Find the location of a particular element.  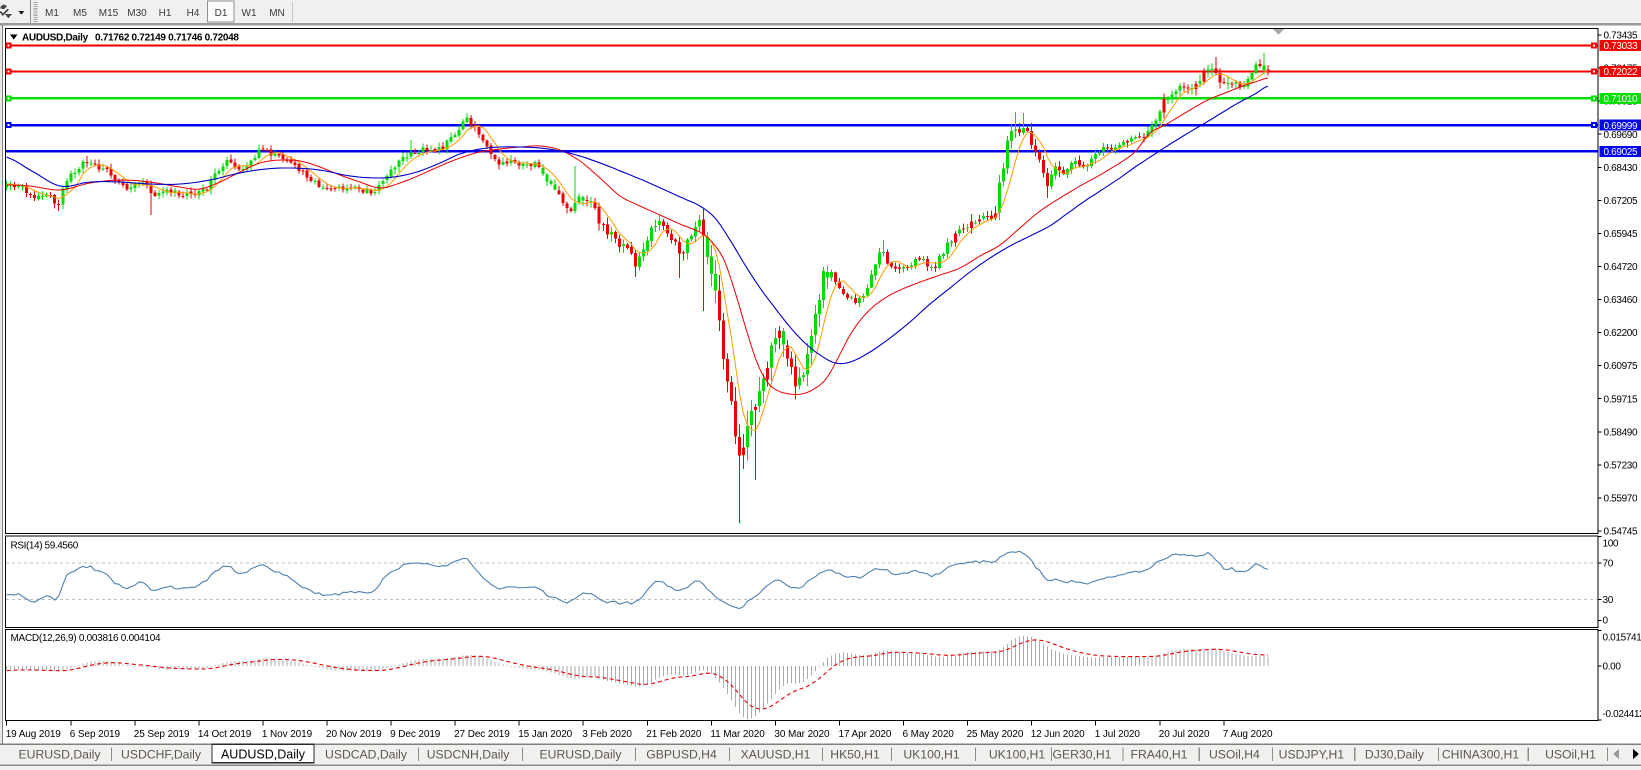

svg-text: USOil,H1 is located at coordinates (1570, 755).